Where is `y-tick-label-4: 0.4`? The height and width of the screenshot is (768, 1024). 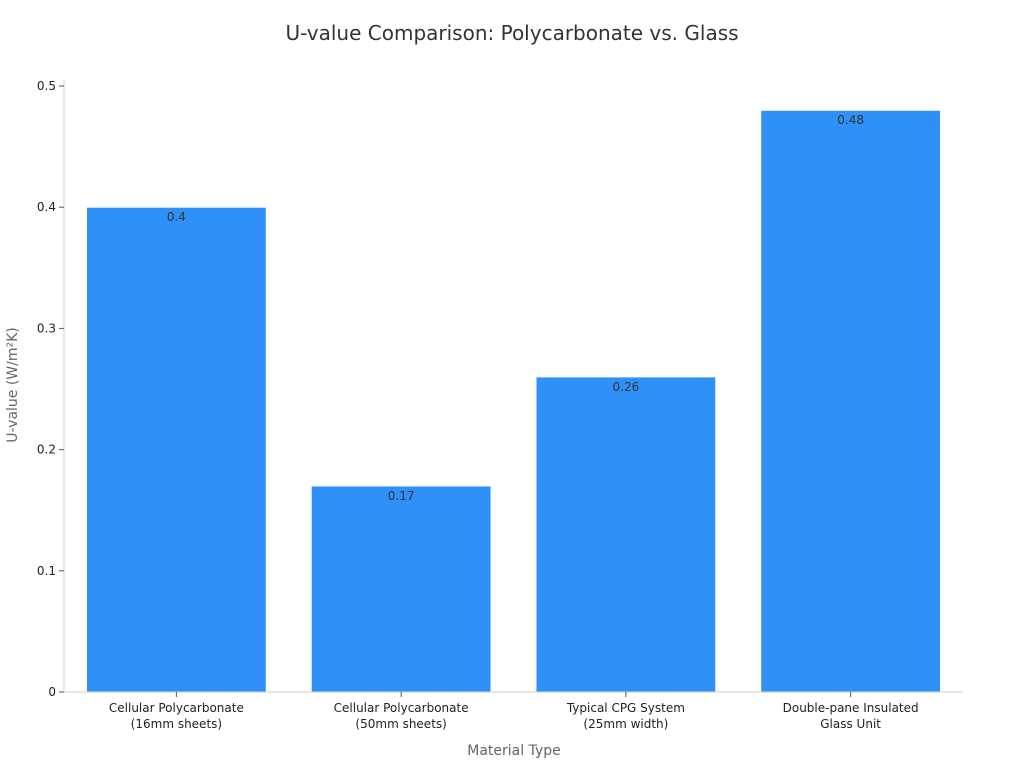 y-tick-label-4: 0.4 is located at coordinates (46, 207).